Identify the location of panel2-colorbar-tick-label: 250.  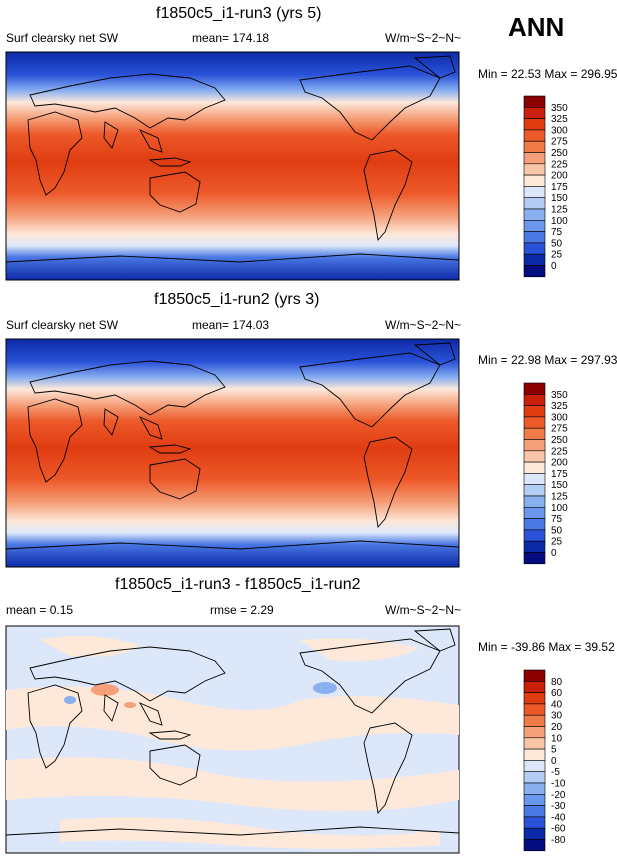
(559, 440).